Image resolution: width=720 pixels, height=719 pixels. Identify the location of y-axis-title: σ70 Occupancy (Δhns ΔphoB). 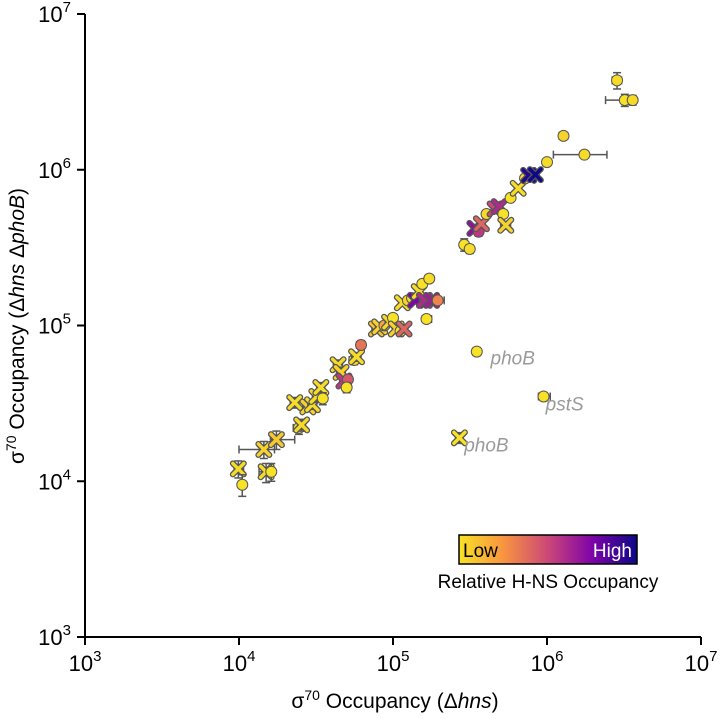
(16, 326).